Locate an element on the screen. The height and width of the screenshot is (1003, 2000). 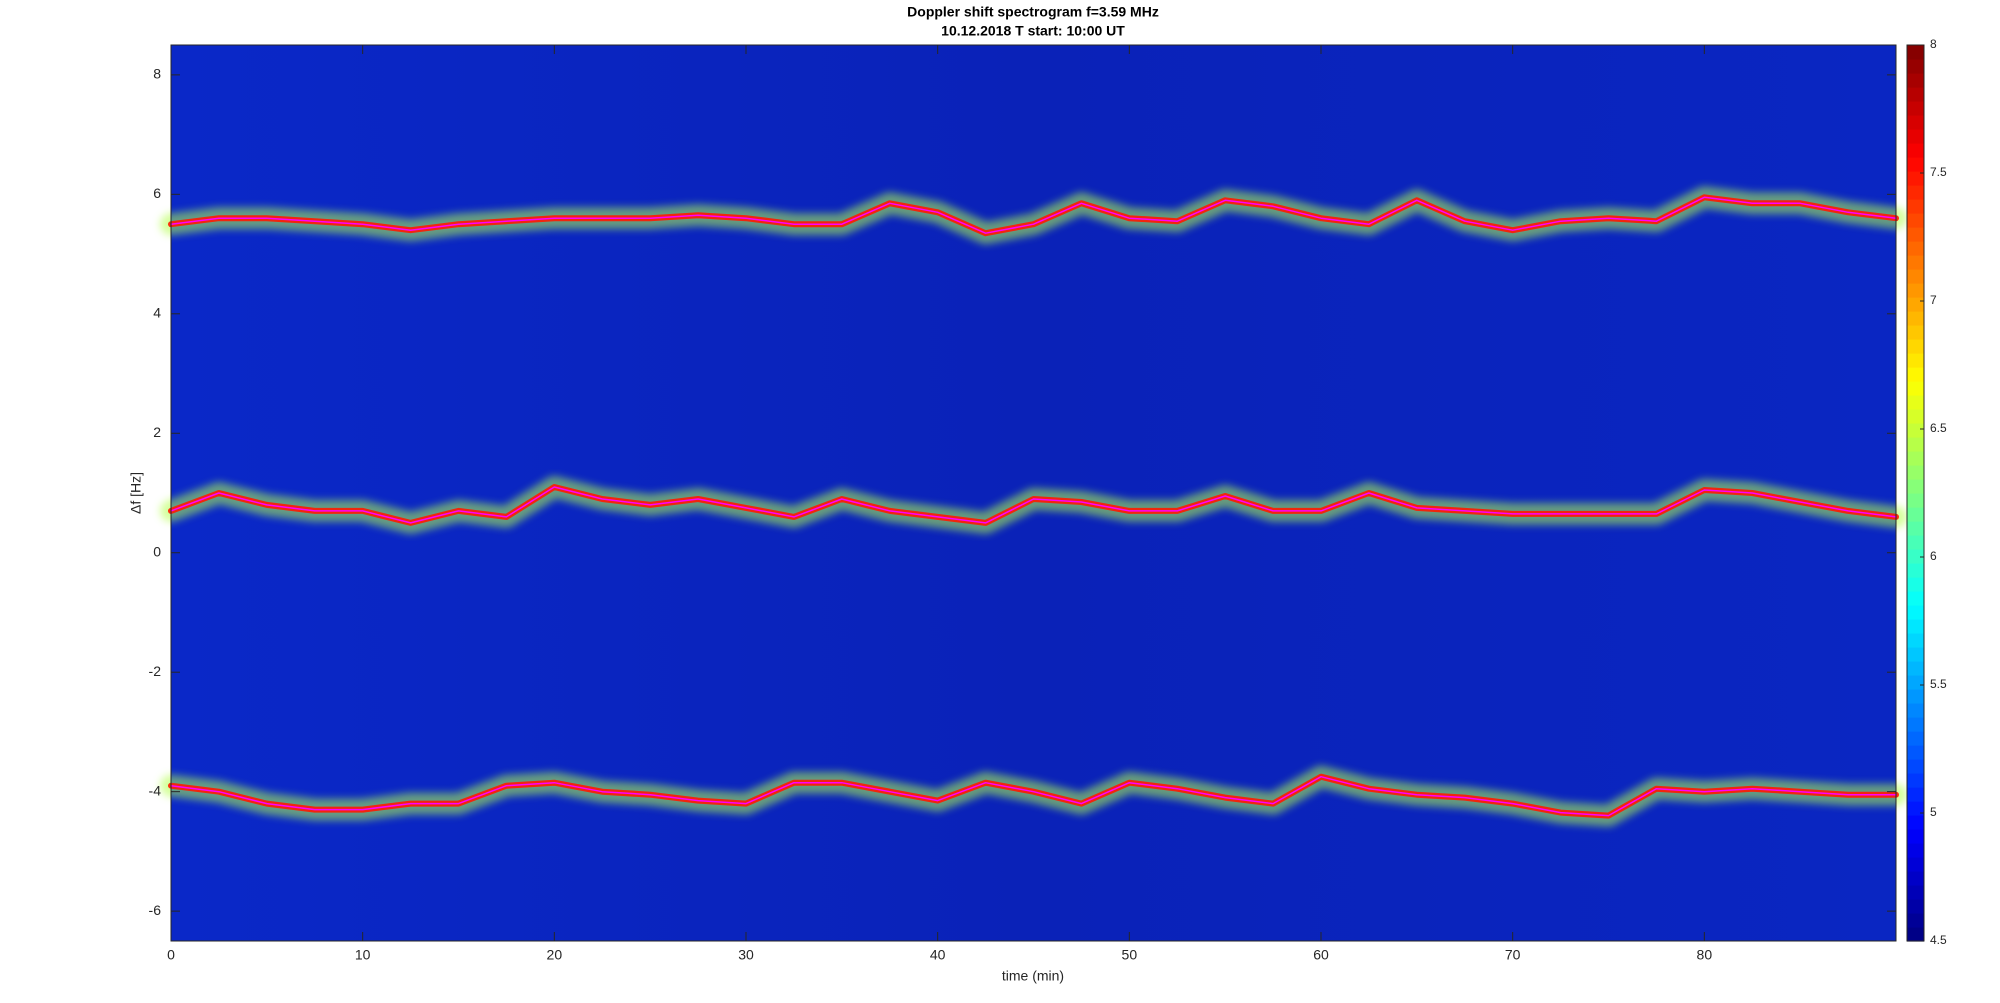
y-tick-label: 2 is located at coordinates (157, 432).